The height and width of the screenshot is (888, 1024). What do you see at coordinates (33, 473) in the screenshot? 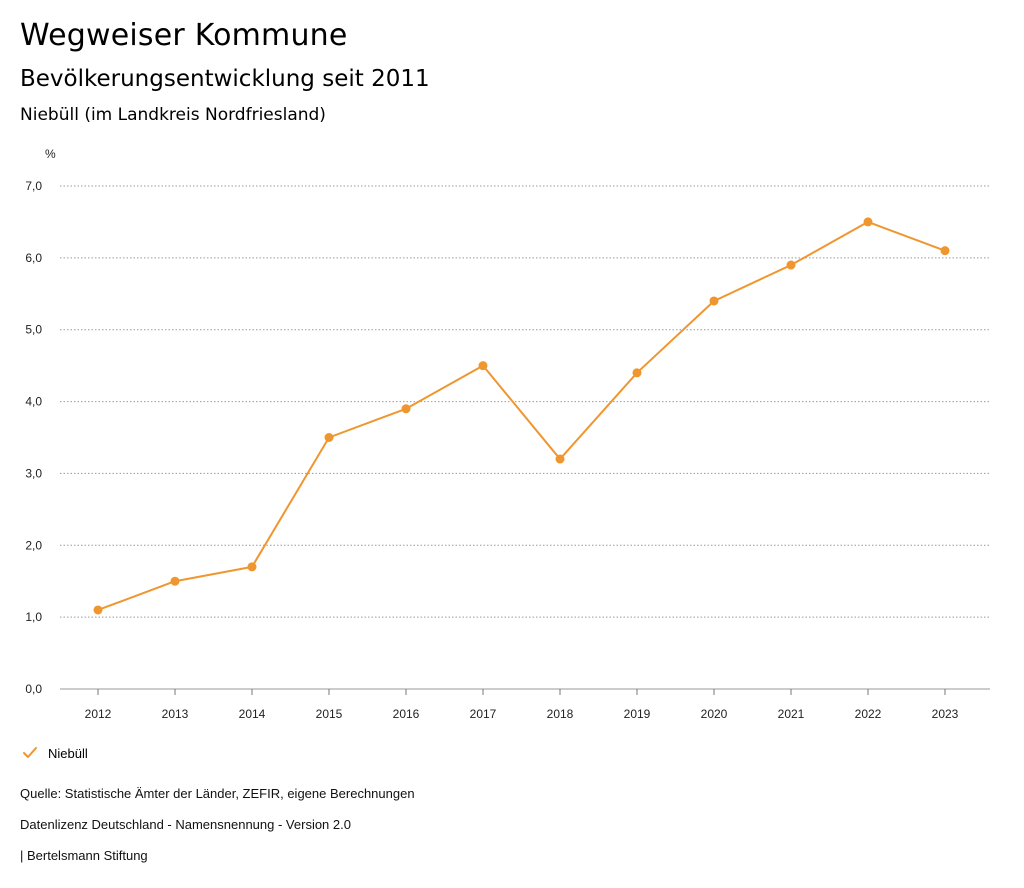
I see `y-tick-label: 3,0` at bounding box center [33, 473].